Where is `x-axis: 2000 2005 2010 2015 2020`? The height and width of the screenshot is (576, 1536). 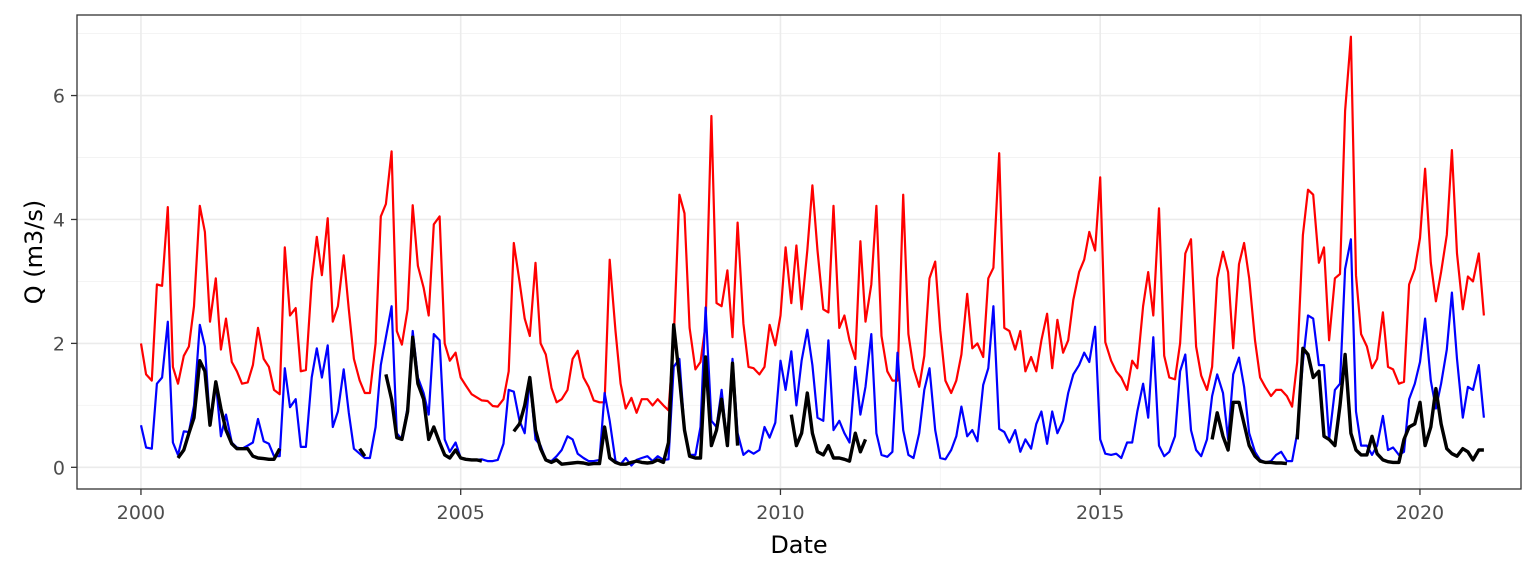 x-axis: 2000 2005 2010 2015 2020 is located at coordinates (780, 506).